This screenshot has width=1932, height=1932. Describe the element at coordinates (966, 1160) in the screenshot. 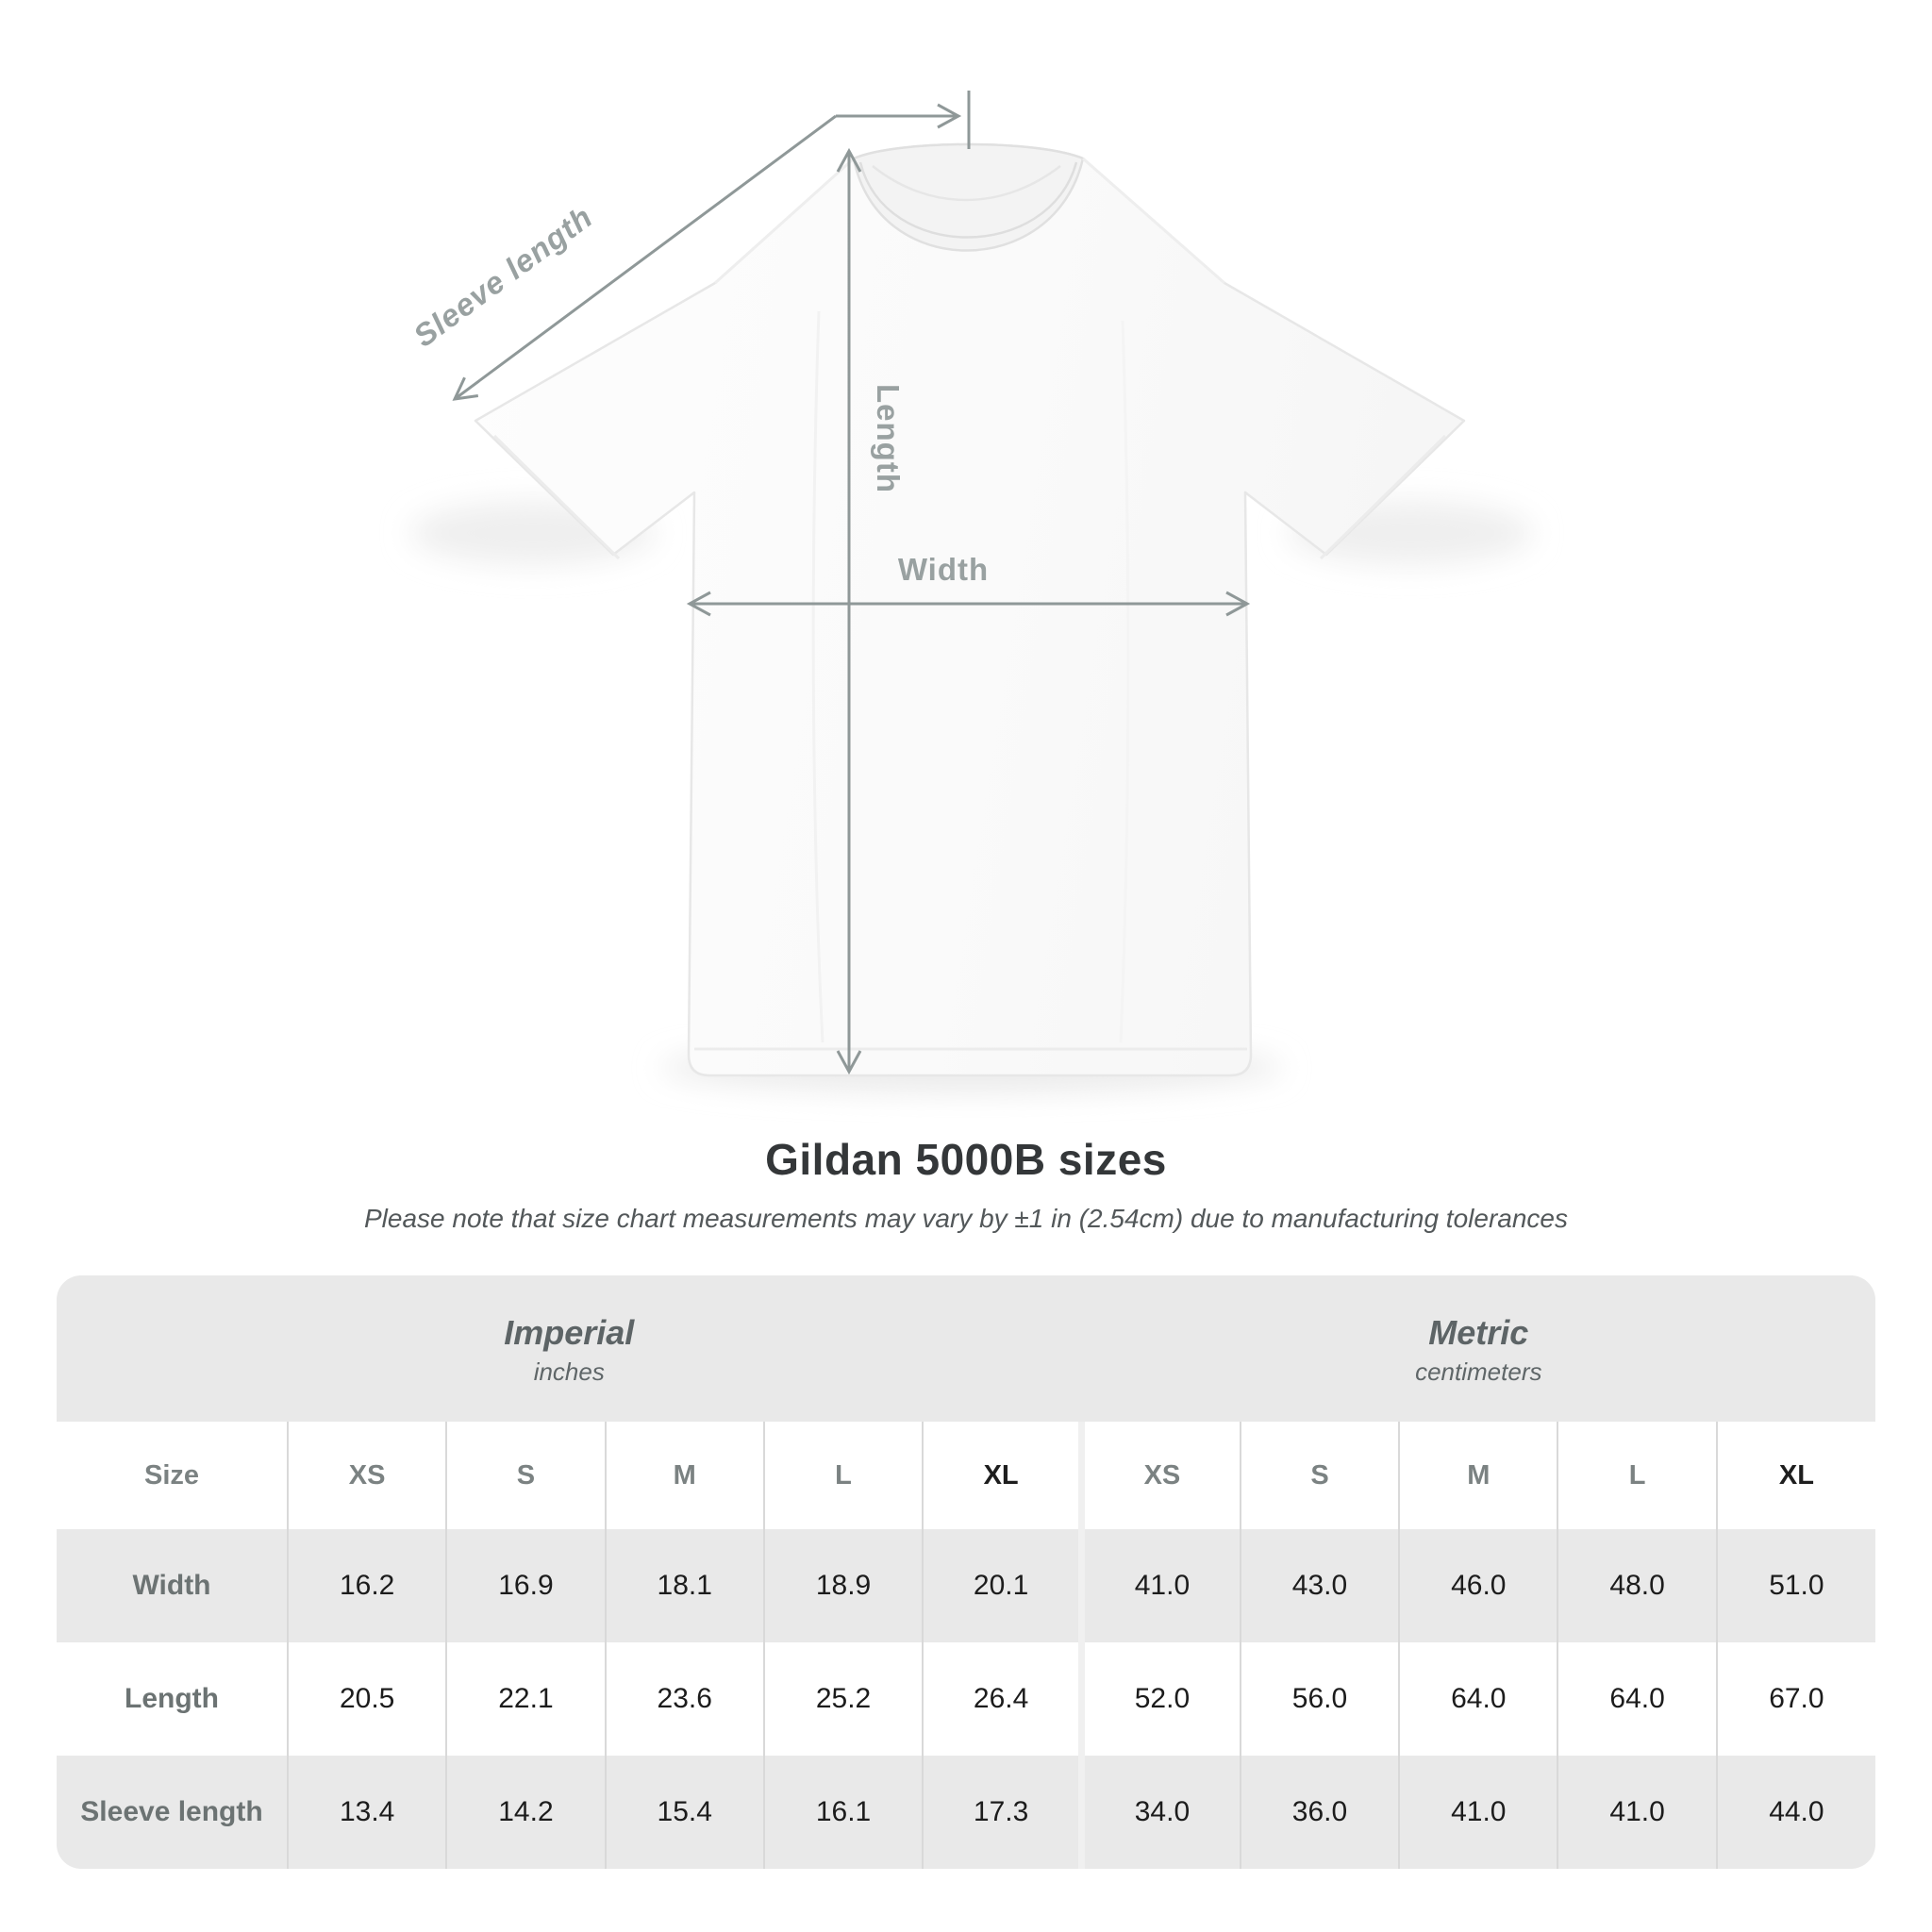

I see `page-title: Gildan 5000B sizes` at that location.